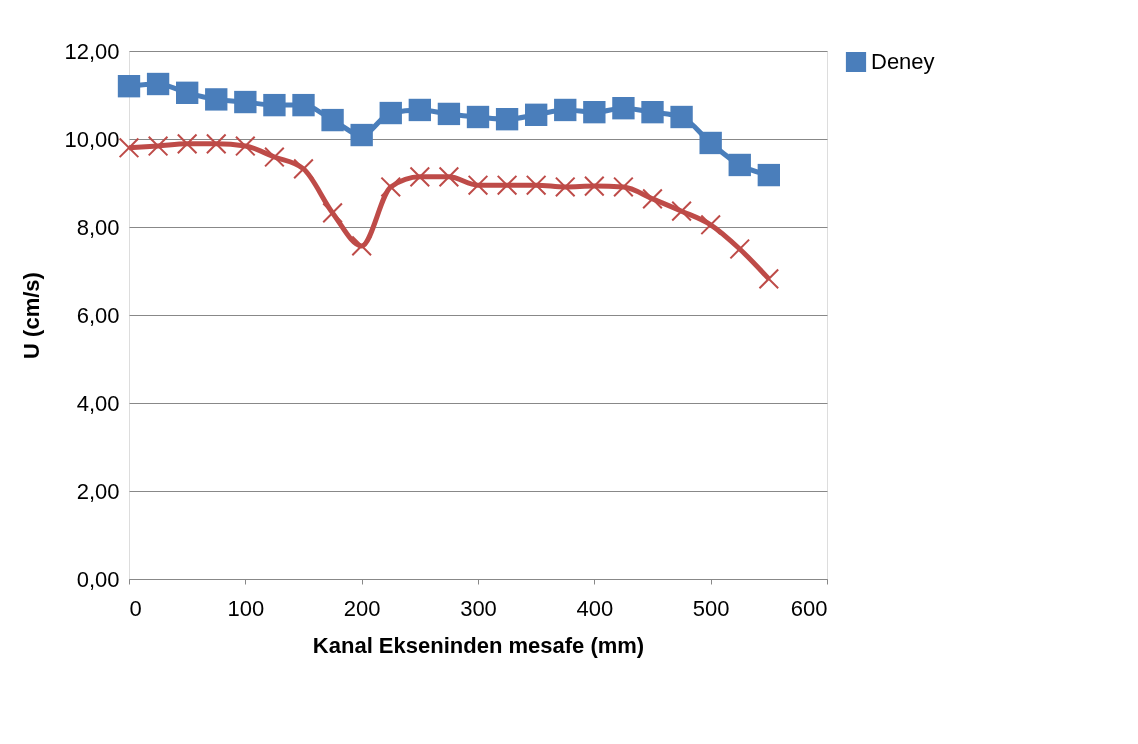 This screenshot has height=744, width=1138. What do you see at coordinates (32, 315) in the screenshot?
I see `y-axis-title: U (cm/s)` at bounding box center [32, 315].